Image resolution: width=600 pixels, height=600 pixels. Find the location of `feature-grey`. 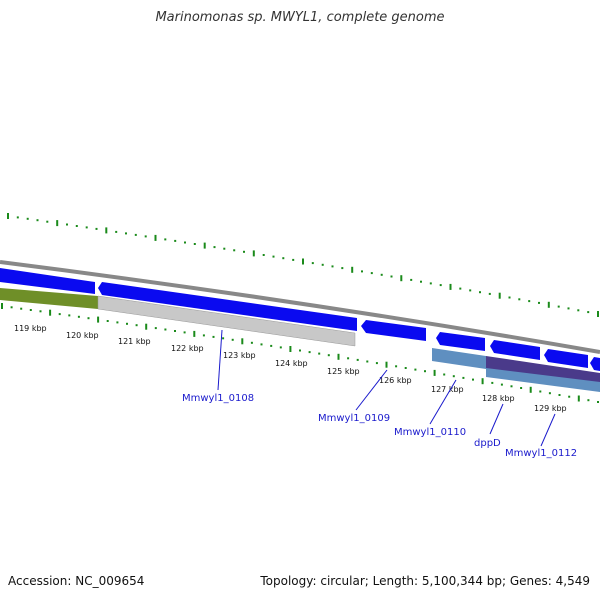

feature-grey is located at coordinates (226, 321).